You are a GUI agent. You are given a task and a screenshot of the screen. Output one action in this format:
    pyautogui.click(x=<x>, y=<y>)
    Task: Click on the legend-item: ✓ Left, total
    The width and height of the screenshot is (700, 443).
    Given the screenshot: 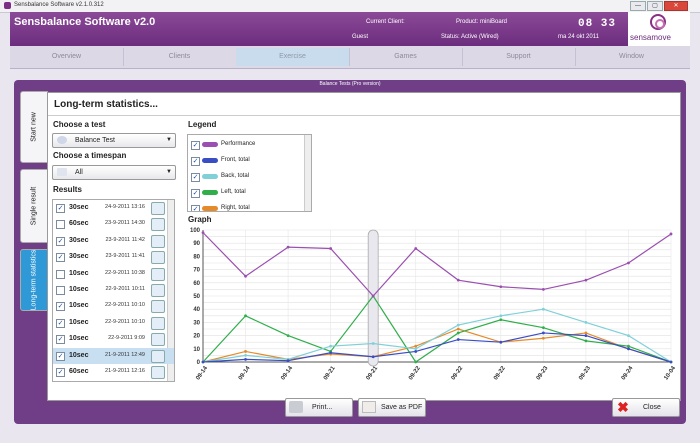 What is the action you would take?
    pyautogui.click(x=245, y=193)
    